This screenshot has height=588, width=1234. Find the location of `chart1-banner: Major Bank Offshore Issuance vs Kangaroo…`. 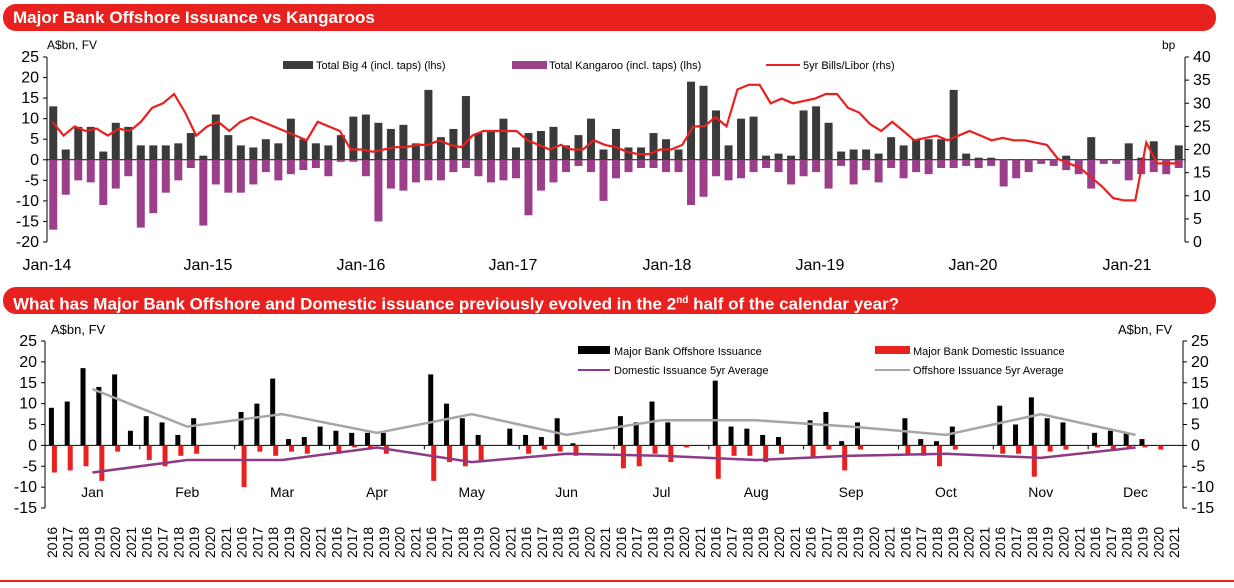

chart1-banner: Major Bank Offshore Issuance vs Kangaroo… is located at coordinates (609, 17).